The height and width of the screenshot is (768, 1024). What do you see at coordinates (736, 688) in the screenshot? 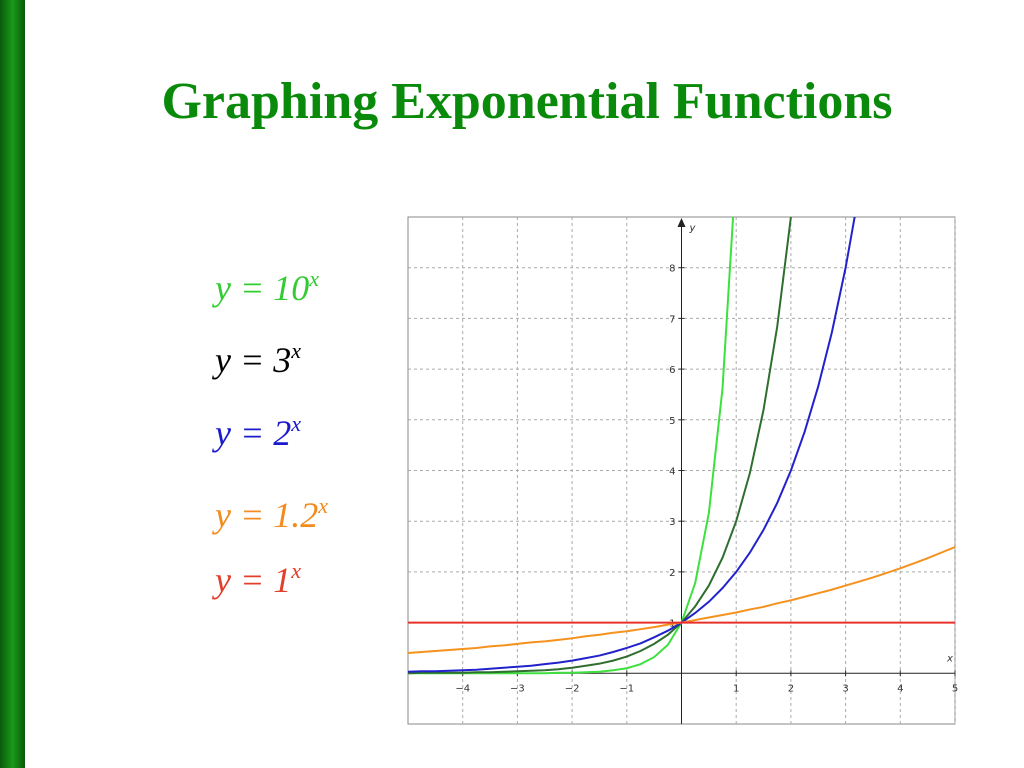
I see `x-tick-label: 1` at bounding box center [736, 688].